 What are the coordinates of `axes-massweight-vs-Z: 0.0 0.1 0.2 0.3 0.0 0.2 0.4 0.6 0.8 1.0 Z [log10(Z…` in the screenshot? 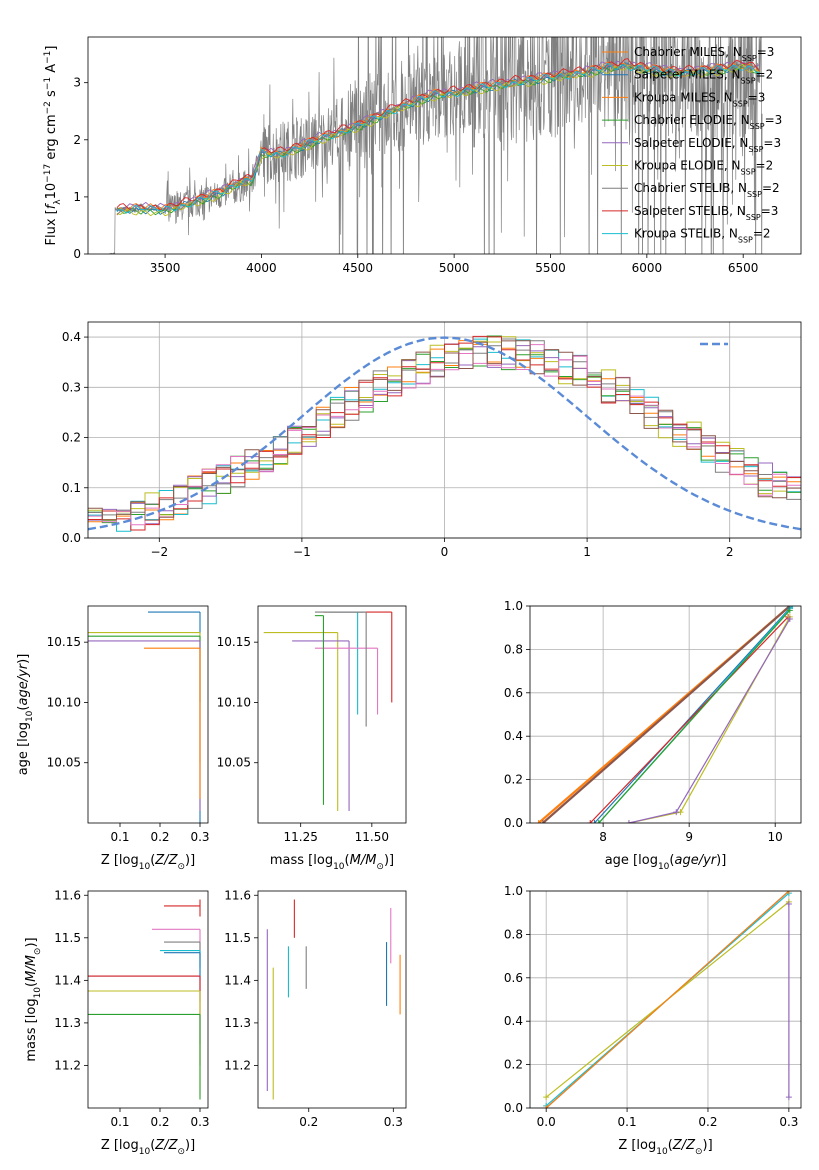 It's located at (653, 1020).